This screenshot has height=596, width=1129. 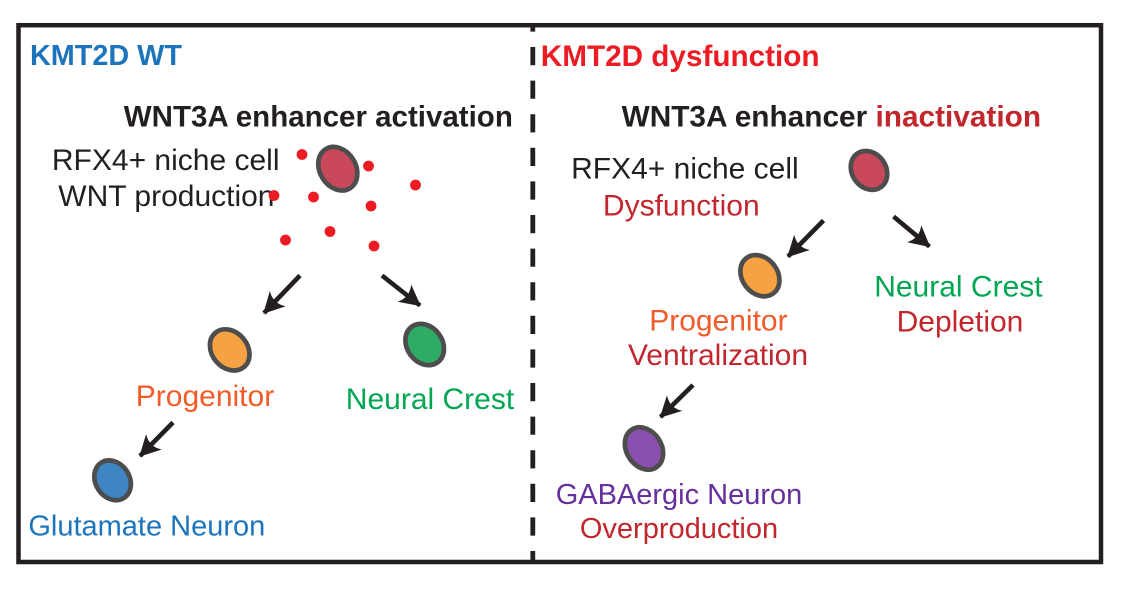 What do you see at coordinates (681, 206) in the screenshot?
I see `svg-text: Dysfunction` at bounding box center [681, 206].